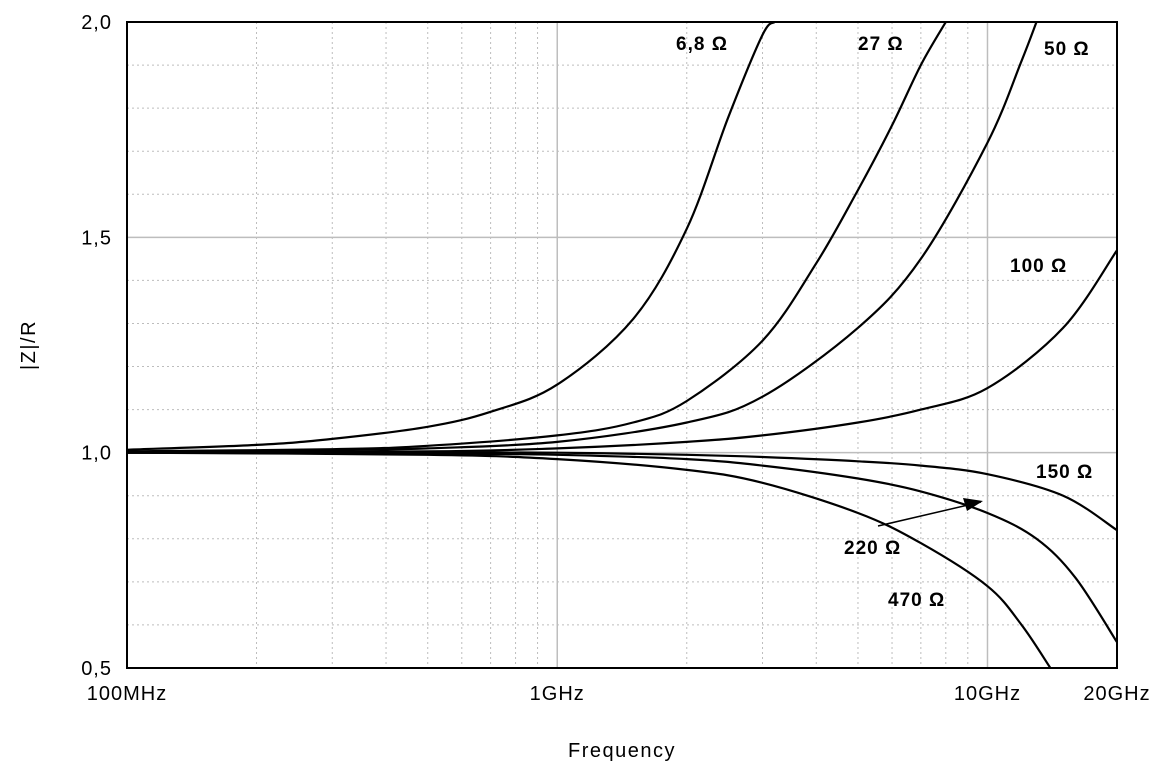  What do you see at coordinates (929, 514) in the screenshot?
I see `label-arrow` at bounding box center [929, 514].